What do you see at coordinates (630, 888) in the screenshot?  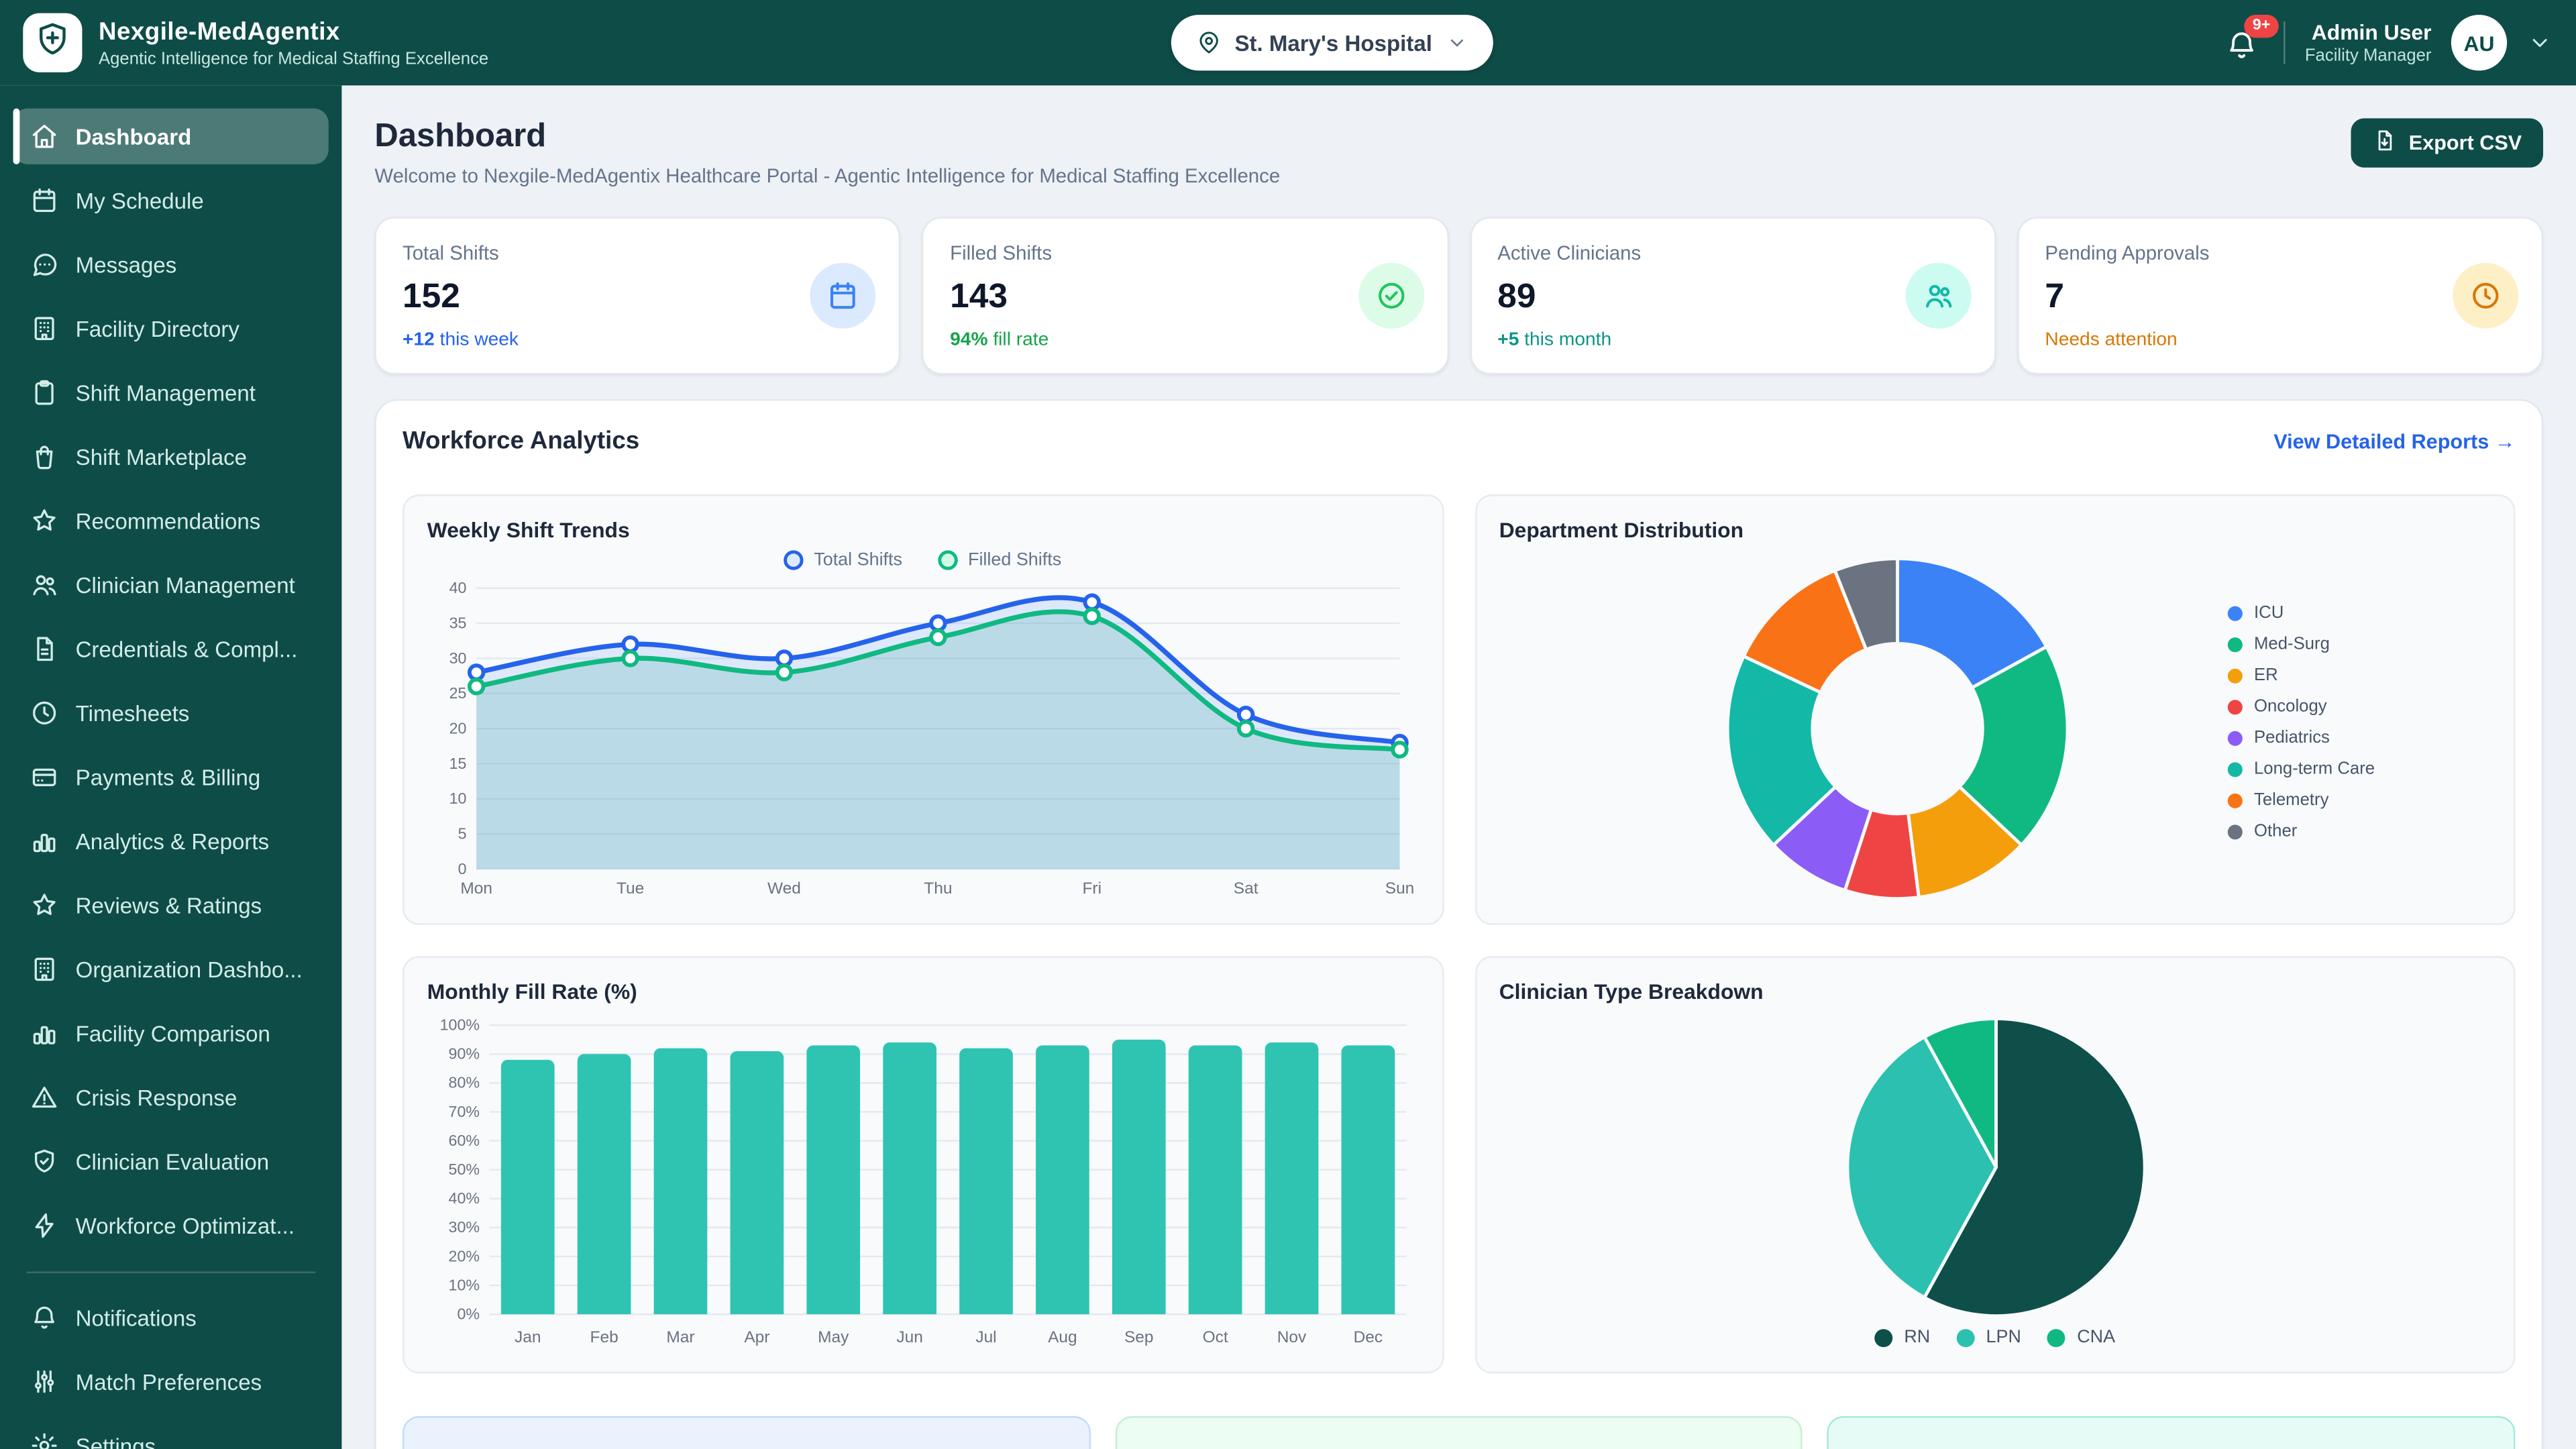 I see `svg-text: Tue` at bounding box center [630, 888].